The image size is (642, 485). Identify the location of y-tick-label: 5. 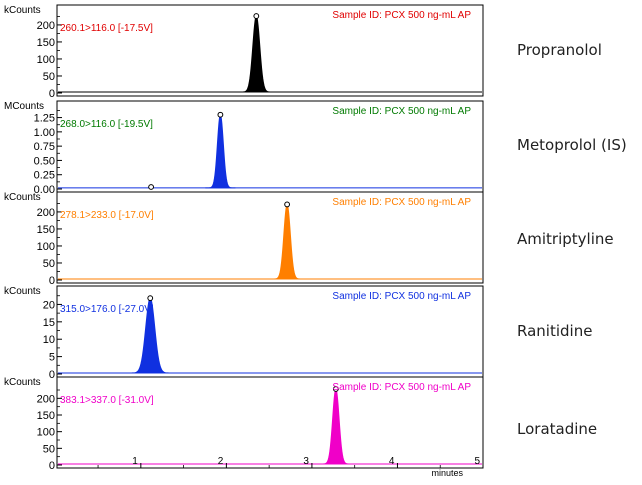
(52, 358).